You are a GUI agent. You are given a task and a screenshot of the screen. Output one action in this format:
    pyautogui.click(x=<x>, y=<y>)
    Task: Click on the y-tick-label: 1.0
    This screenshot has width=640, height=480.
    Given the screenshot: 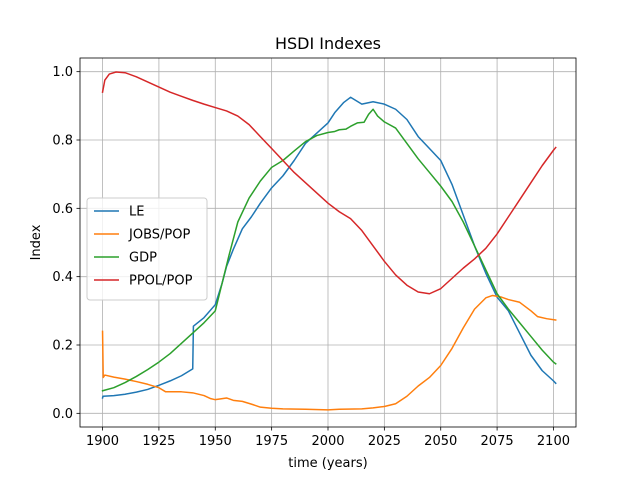 What is the action you would take?
    pyautogui.click(x=62, y=72)
    